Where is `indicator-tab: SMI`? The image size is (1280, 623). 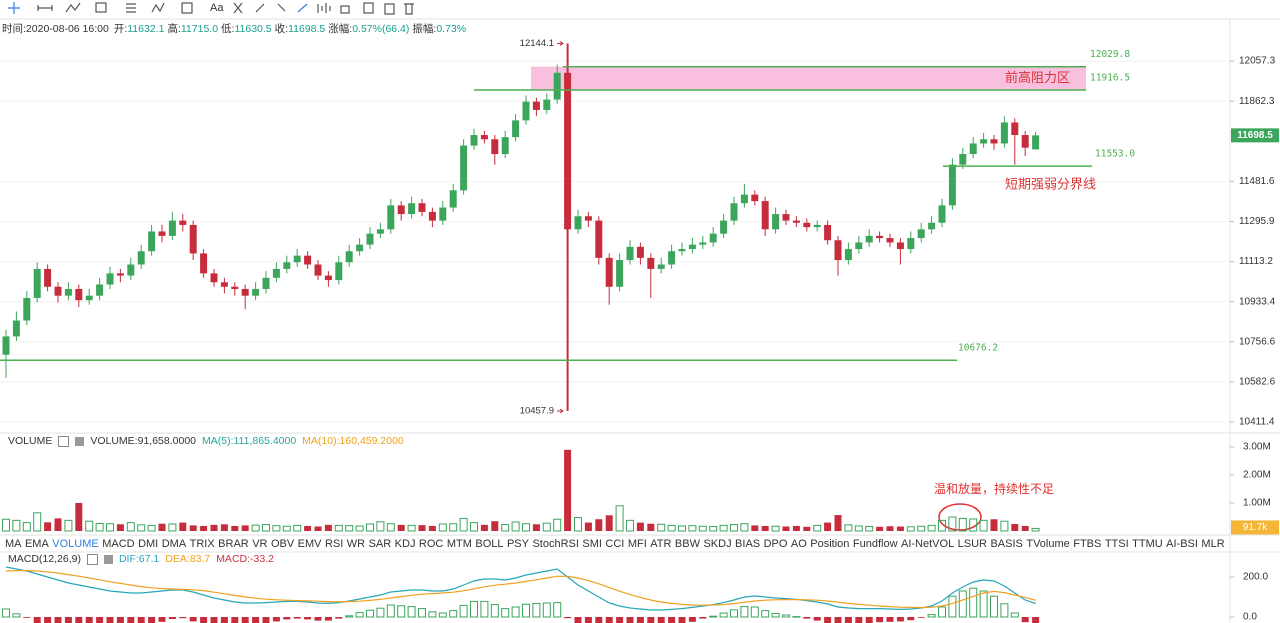 indicator-tab: SMI is located at coordinates (592, 544).